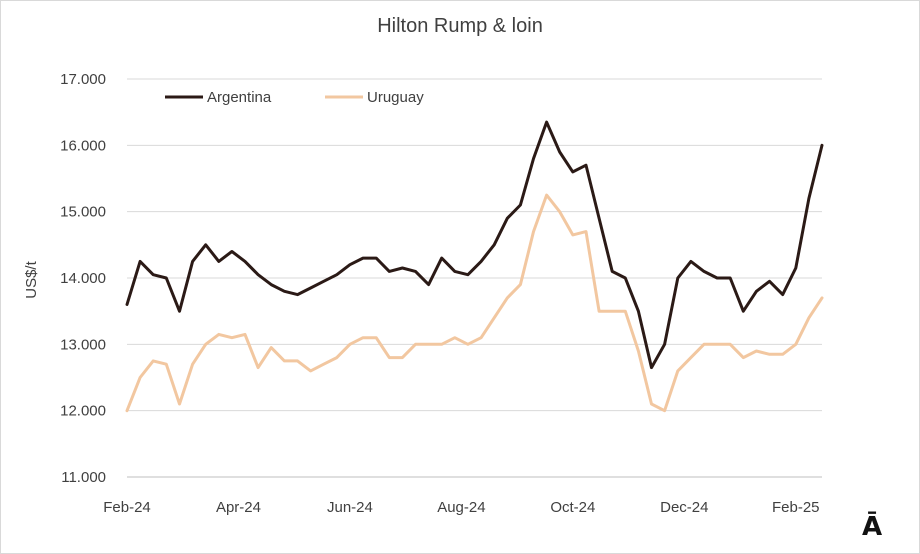 The width and height of the screenshot is (920, 554). Describe the element at coordinates (83, 145) in the screenshot. I see `y-tick-label: 16.000` at that location.